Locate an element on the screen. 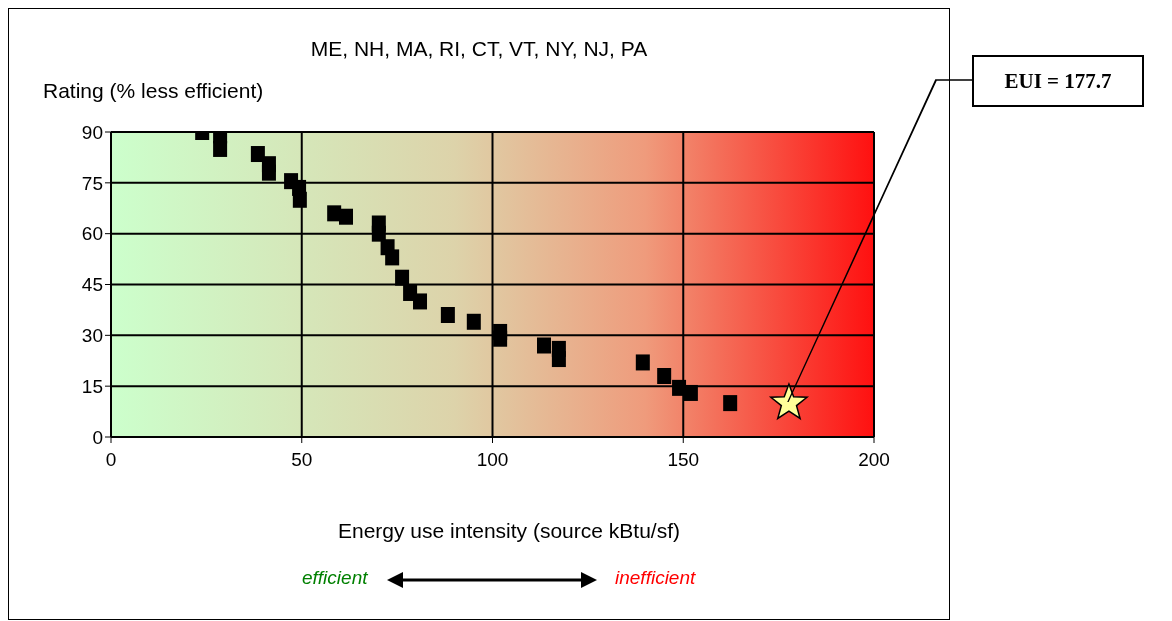 The width and height of the screenshot is (1172, 621). x-axis-title: Energy use intensity (source kBtu/sf) is located at coordinates (509, 531).